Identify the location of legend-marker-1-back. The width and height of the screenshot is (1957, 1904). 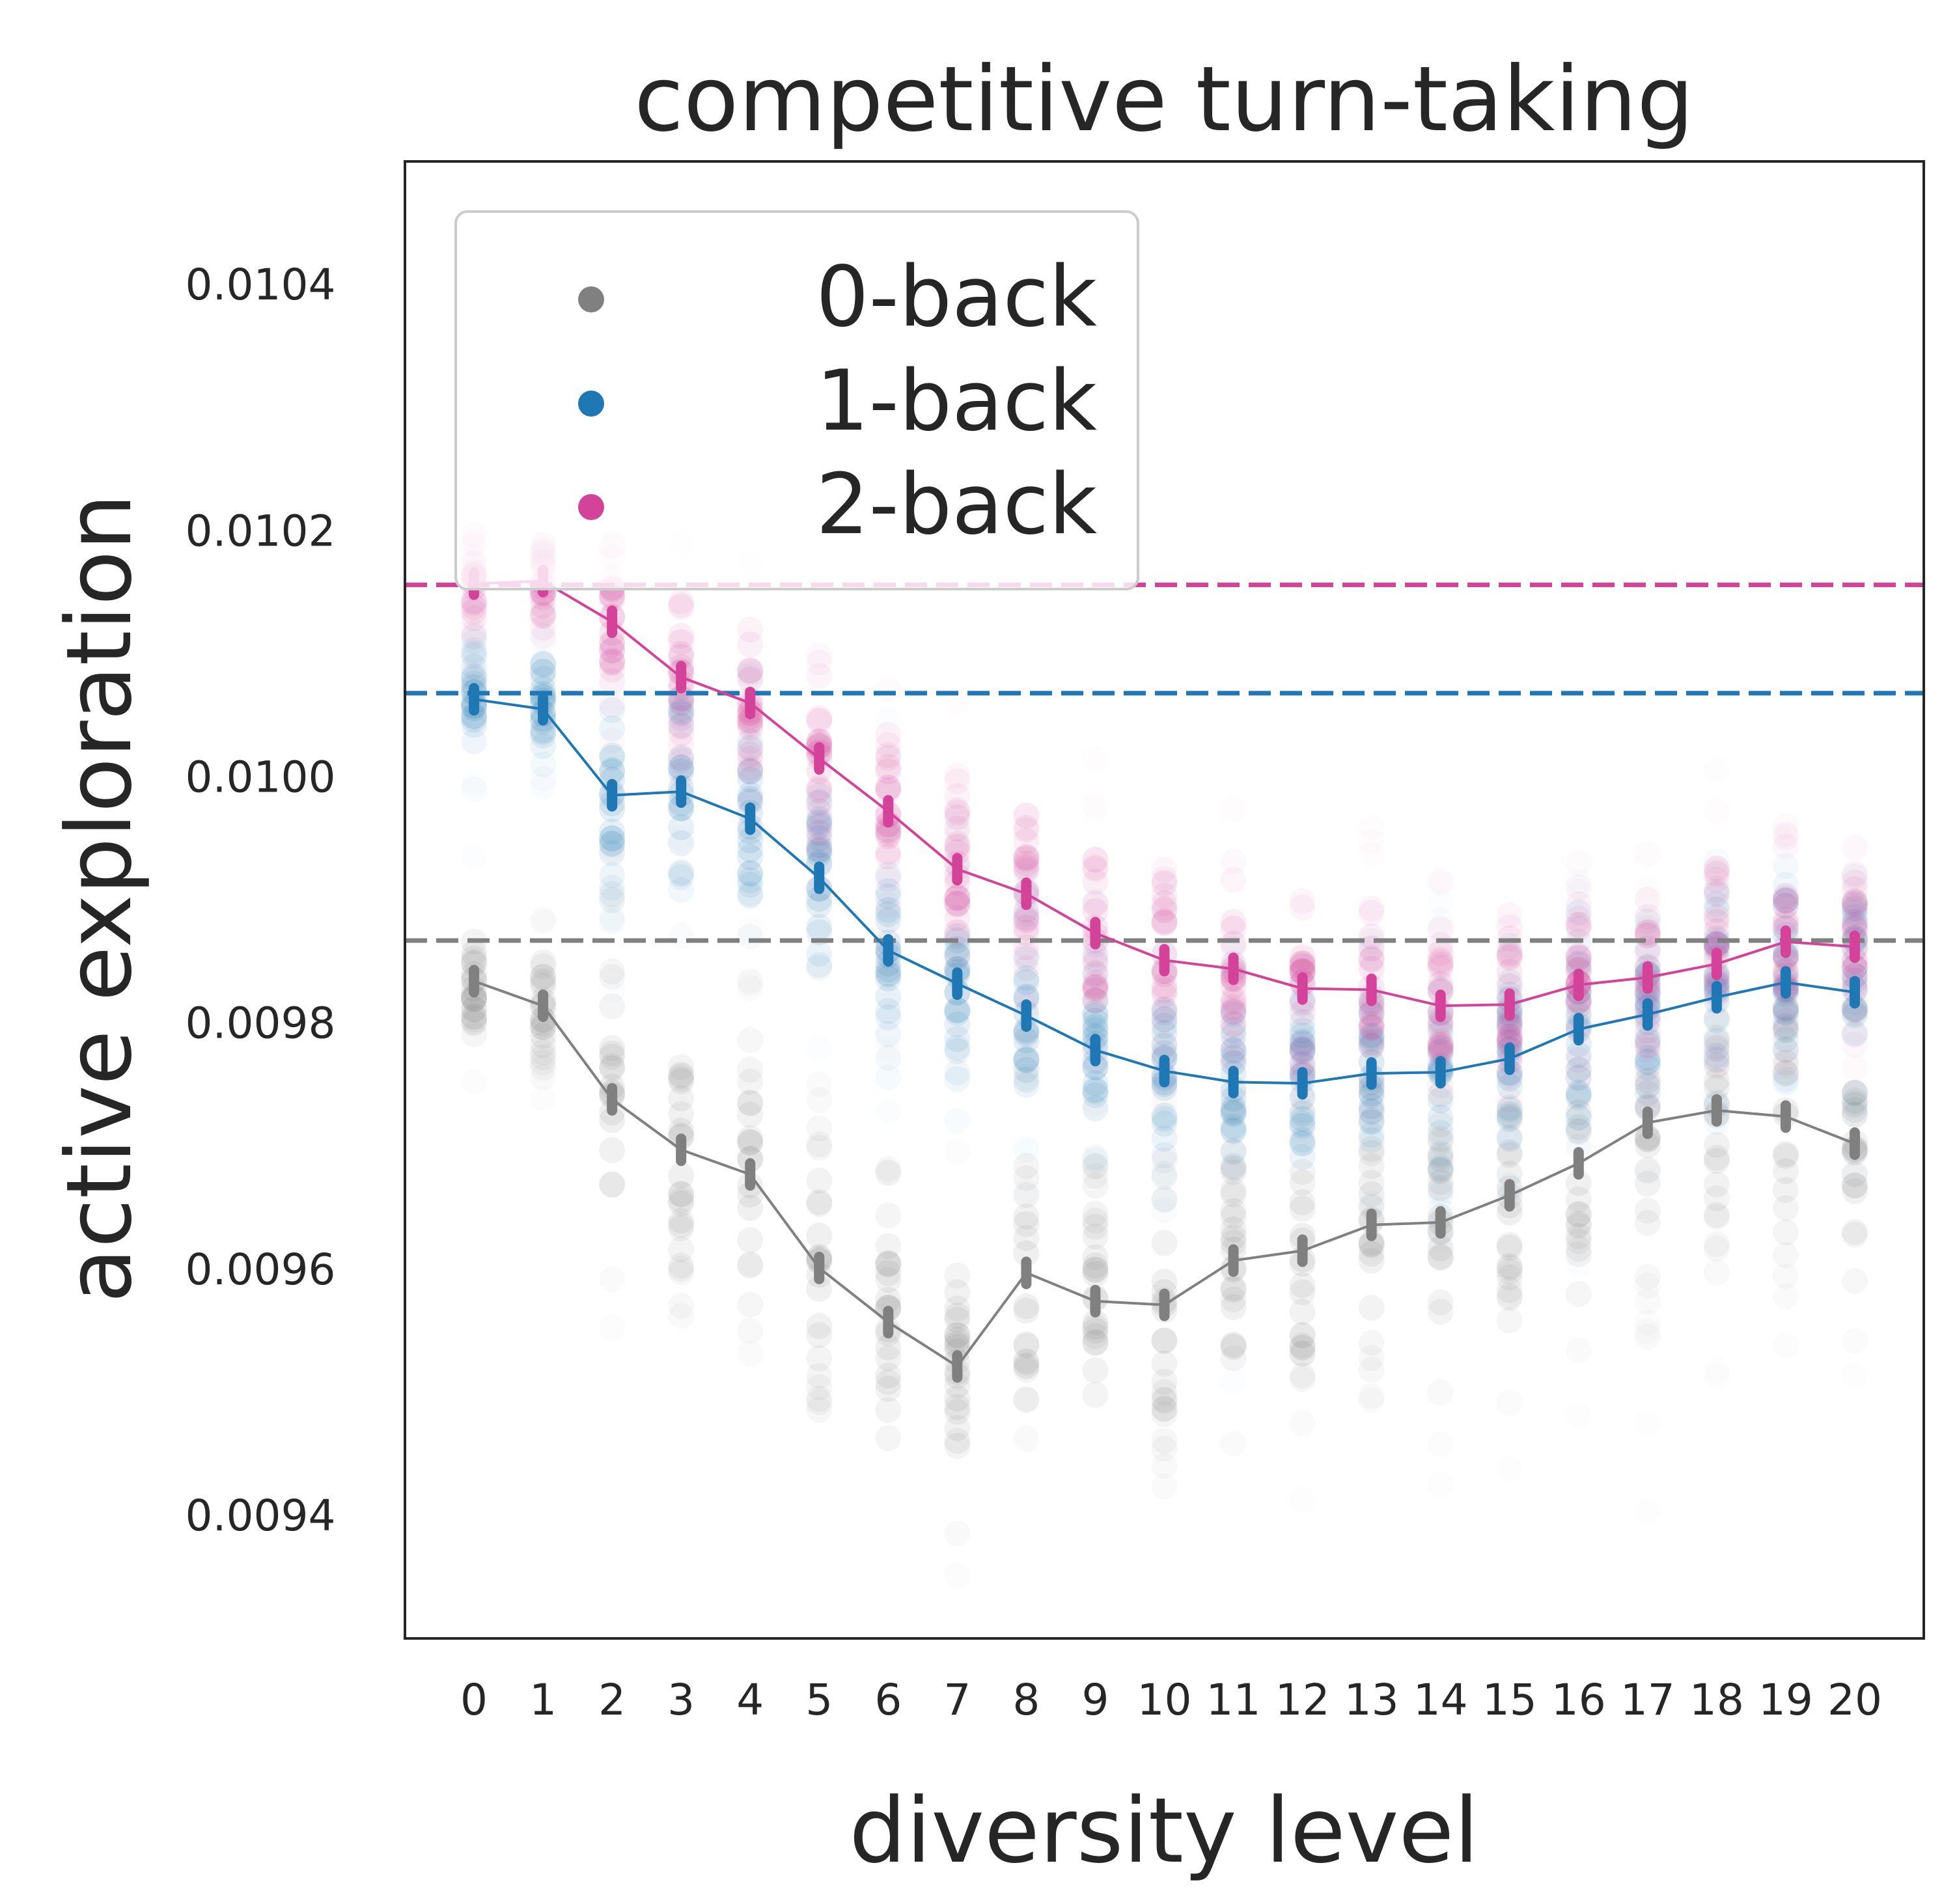
(591, 404).